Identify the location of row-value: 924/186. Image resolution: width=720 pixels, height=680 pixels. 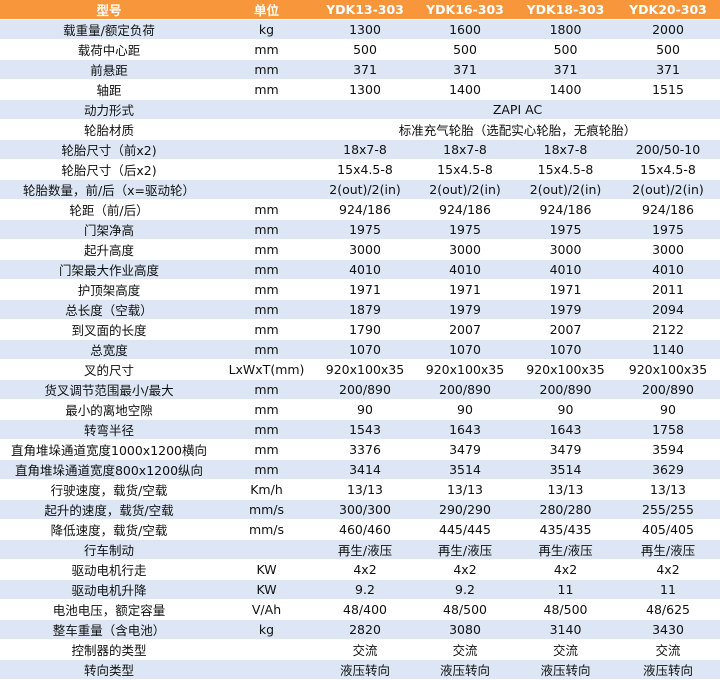
(365, 209).